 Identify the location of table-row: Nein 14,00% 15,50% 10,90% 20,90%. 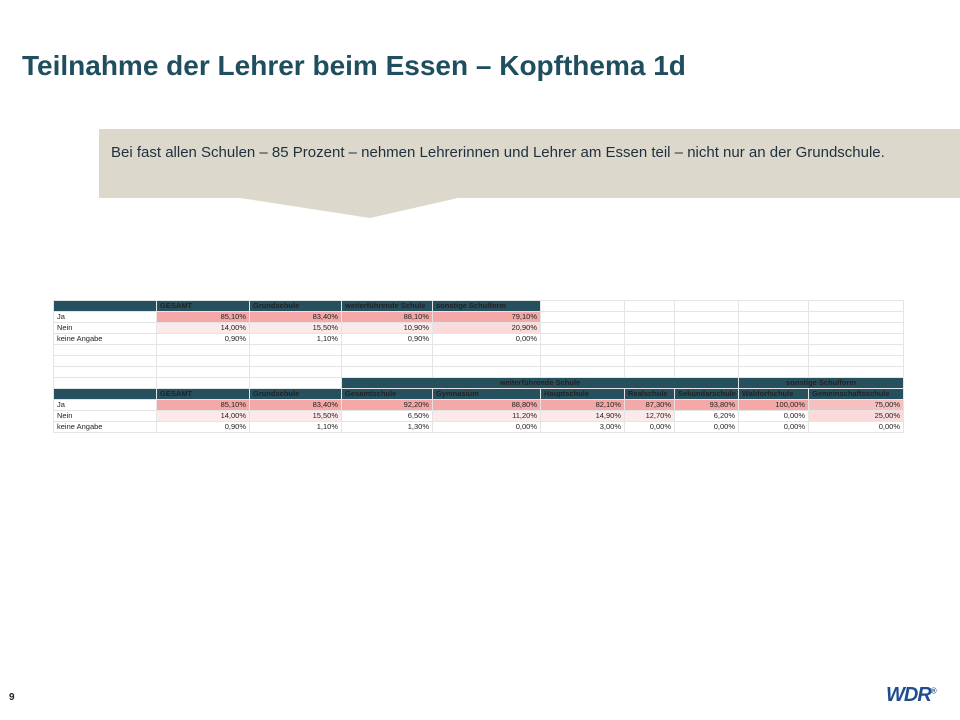
(478, 328).